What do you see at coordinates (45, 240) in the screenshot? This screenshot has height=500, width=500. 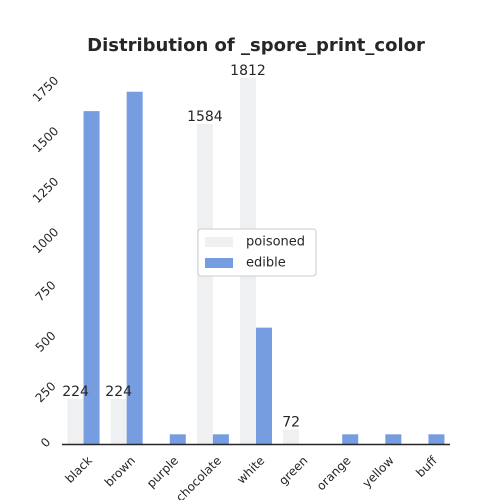 I see `y-tick-label-1000: 1000` at bounding box center [45, 240].